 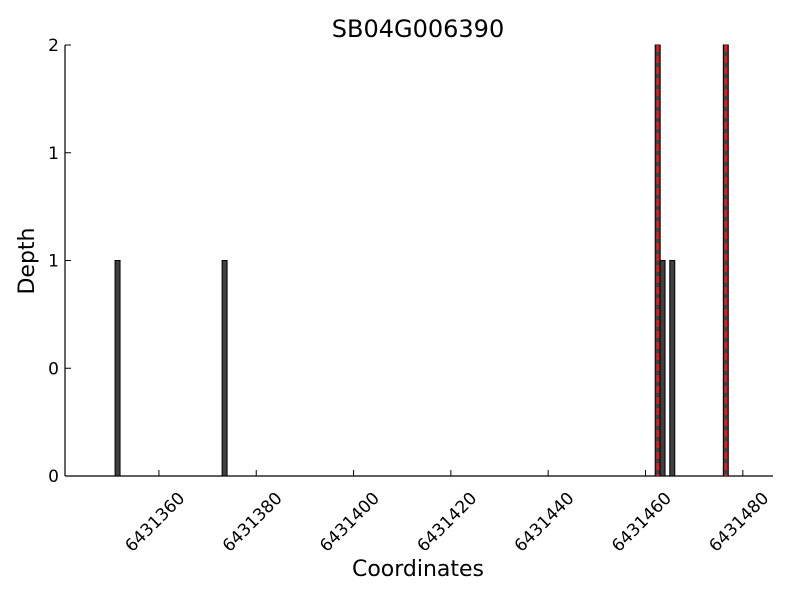 I want to click on x-tick-label: 6431380, so click(x=253, y=523).